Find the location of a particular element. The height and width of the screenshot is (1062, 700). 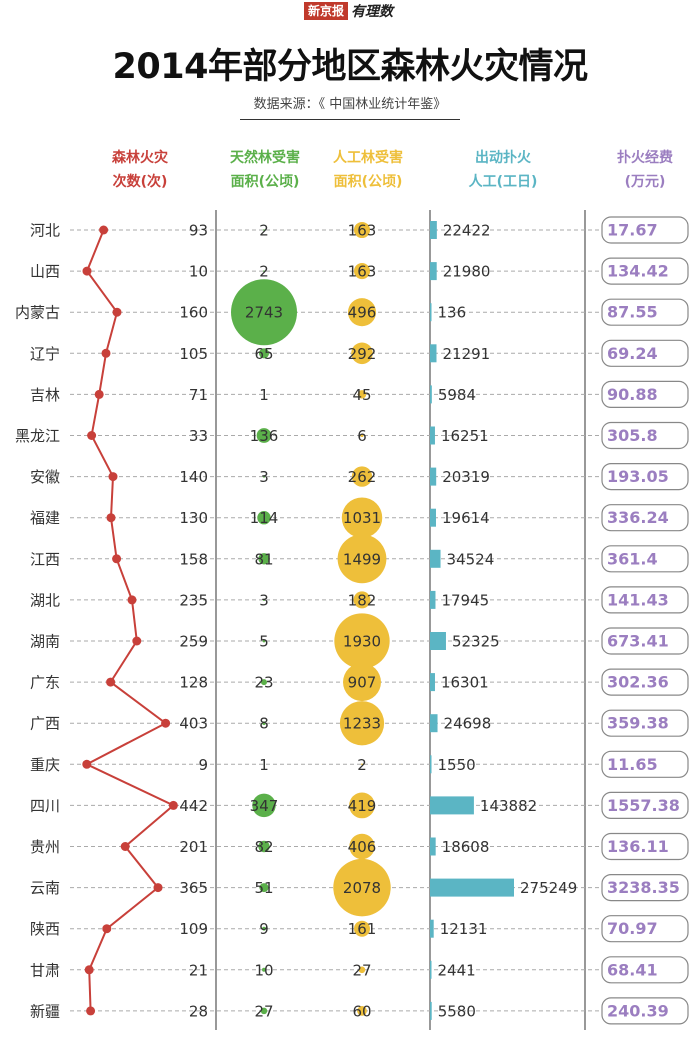

labor-value: 136 is located at coordinates (452, 313).